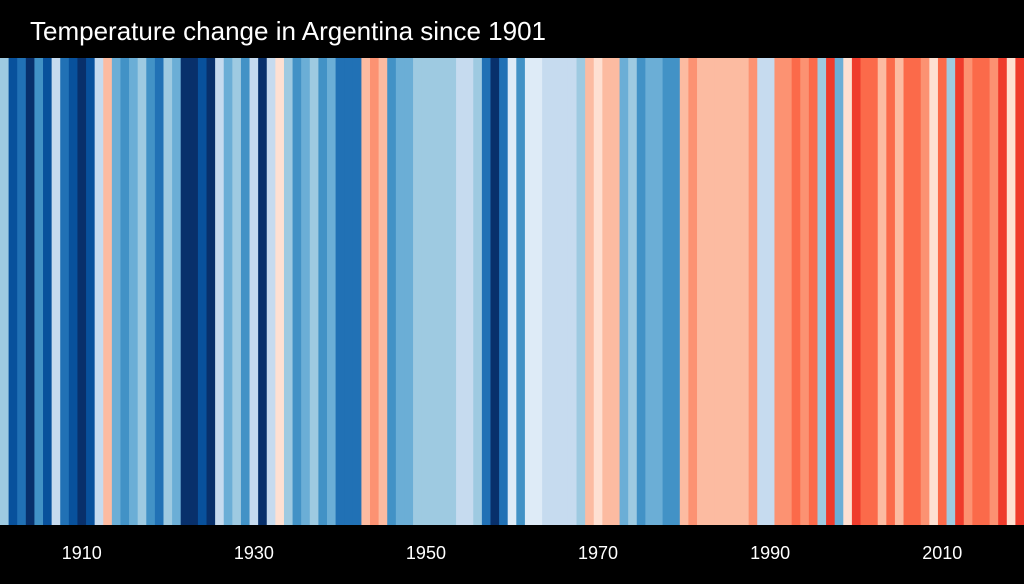  Describe the element at coordinates (366, 291) in the screenshot. I see `stripe-1943` at that location.